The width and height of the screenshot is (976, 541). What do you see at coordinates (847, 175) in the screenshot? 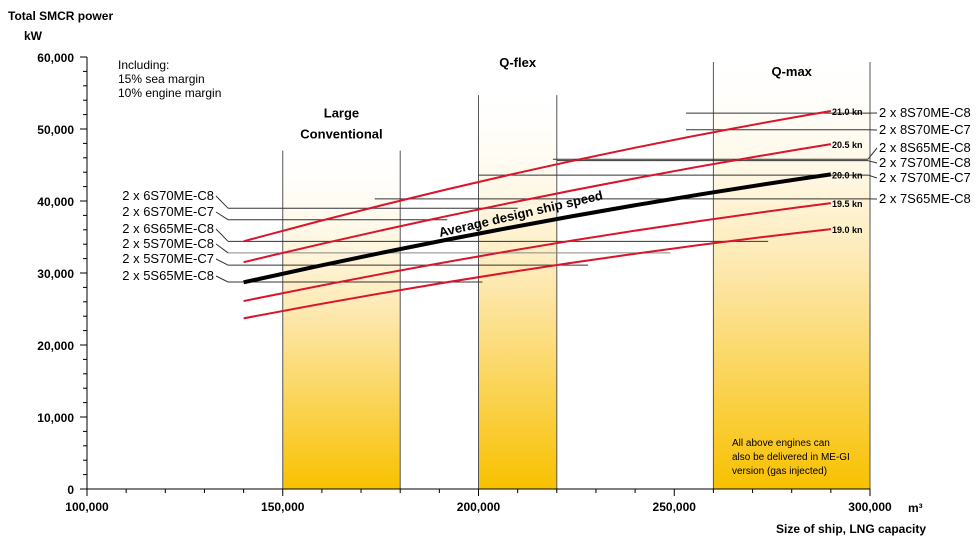
I see `speed-label: 20.0 kn` at bounding box center [847, 175].